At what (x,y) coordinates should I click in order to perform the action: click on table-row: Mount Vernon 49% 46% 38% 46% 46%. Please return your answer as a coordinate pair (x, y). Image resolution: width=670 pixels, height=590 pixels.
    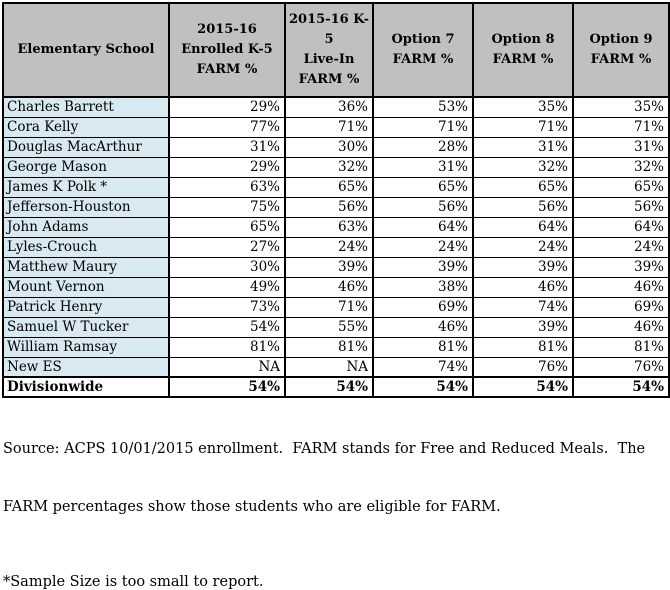
    Looking at the image, I should click on (336, 287).